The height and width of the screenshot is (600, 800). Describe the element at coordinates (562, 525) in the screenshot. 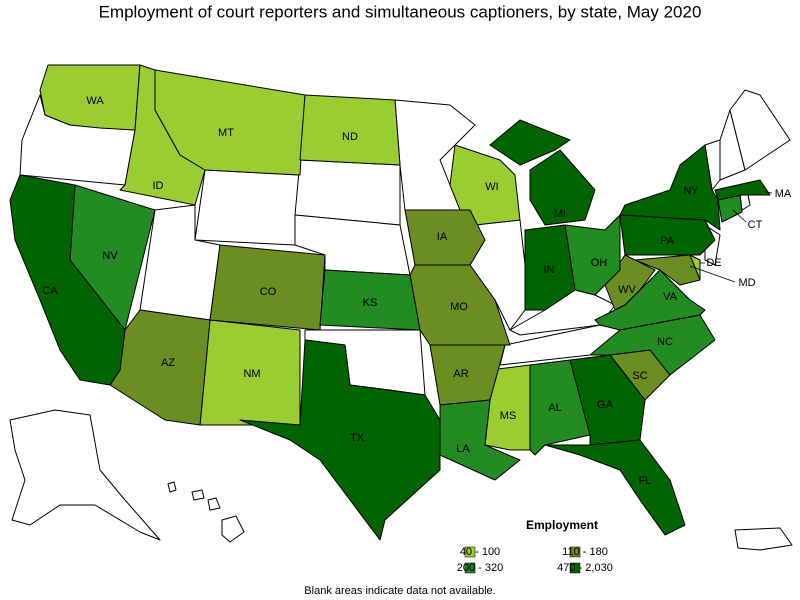

I see `legend-title: Employment` at that location.